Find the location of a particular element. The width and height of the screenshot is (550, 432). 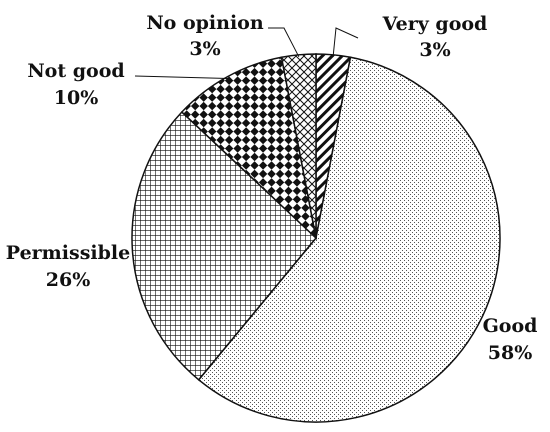

slice-value-no-opinion: 3% is located at coordinates (204, 49).